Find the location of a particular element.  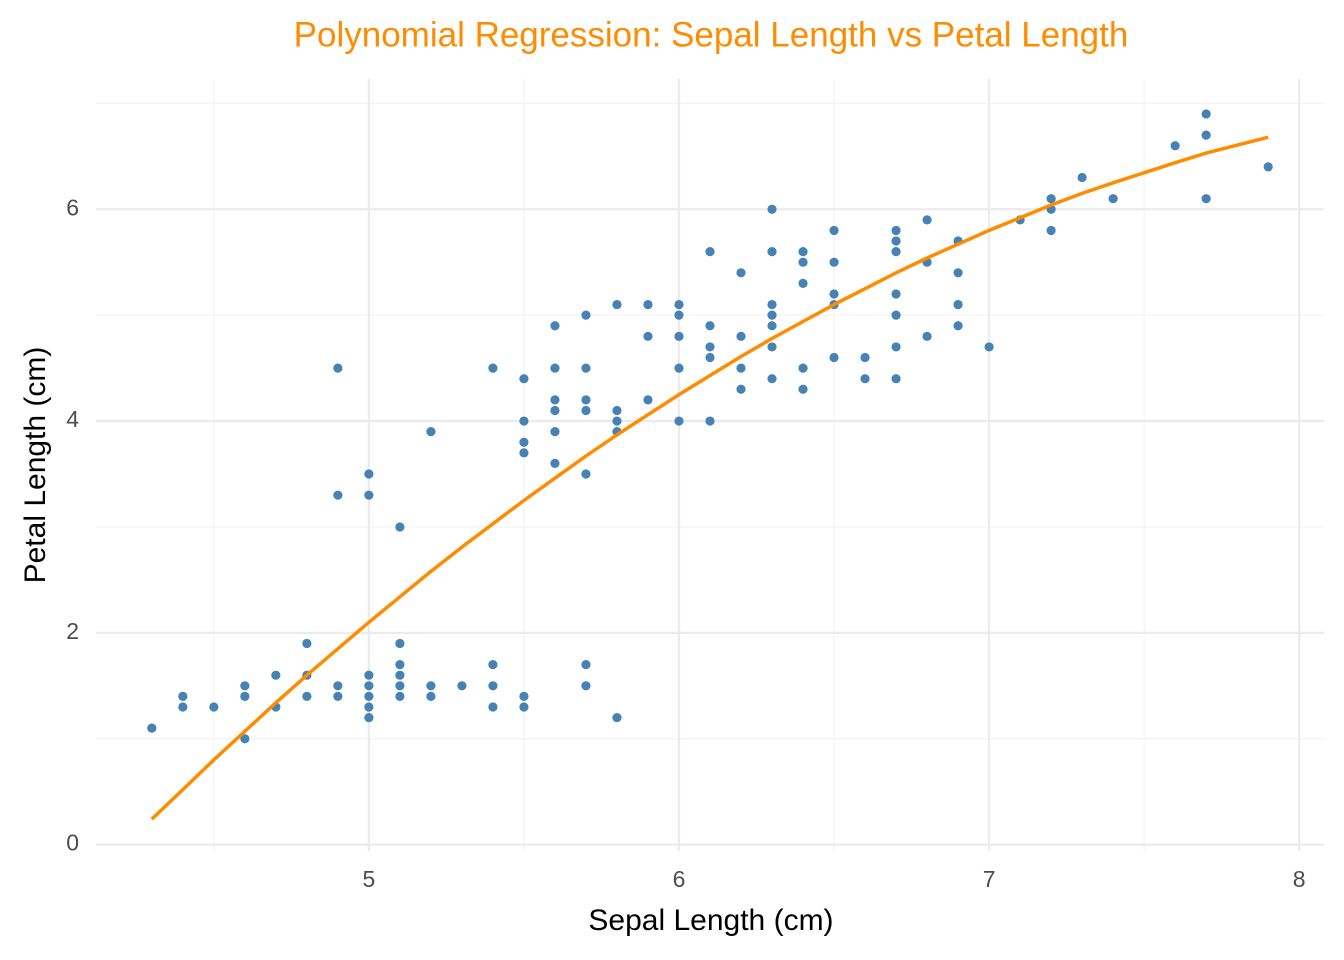

x-tick-label: 5 is located at coordinates (368, 879).